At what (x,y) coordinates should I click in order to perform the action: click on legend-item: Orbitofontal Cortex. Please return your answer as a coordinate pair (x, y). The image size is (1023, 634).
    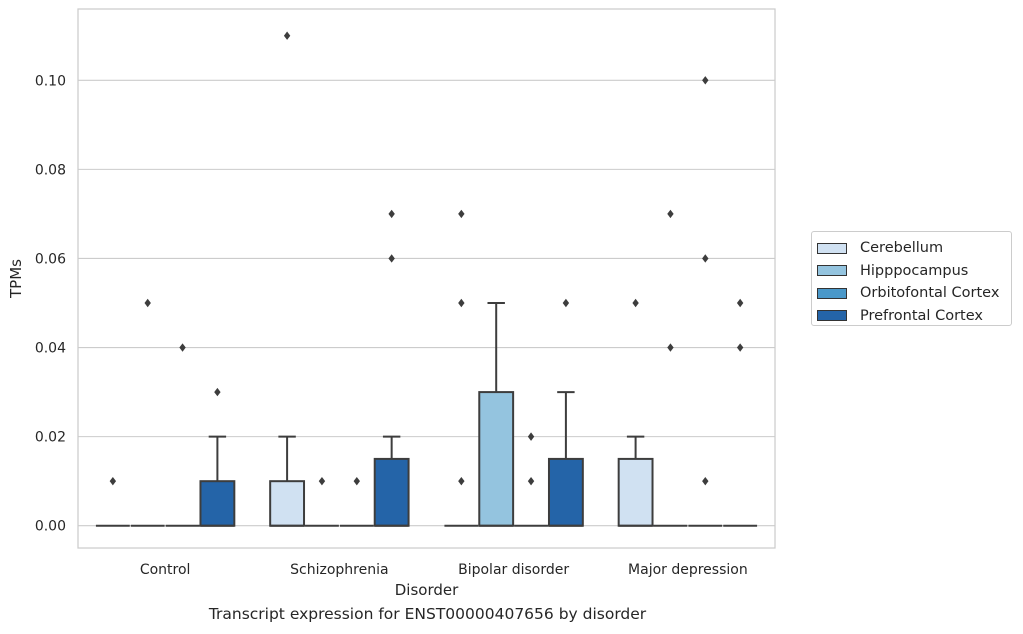
    Looking at the image, I should click on (914, 293).